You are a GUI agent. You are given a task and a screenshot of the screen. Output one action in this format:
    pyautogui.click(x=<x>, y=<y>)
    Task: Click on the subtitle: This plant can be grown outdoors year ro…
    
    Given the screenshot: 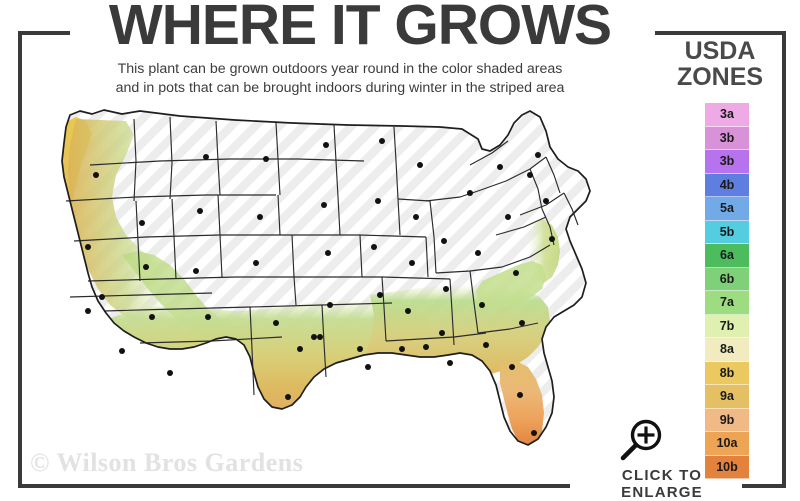 What is the action you would take?
    pyautogui.click(x=340, y=79)
    